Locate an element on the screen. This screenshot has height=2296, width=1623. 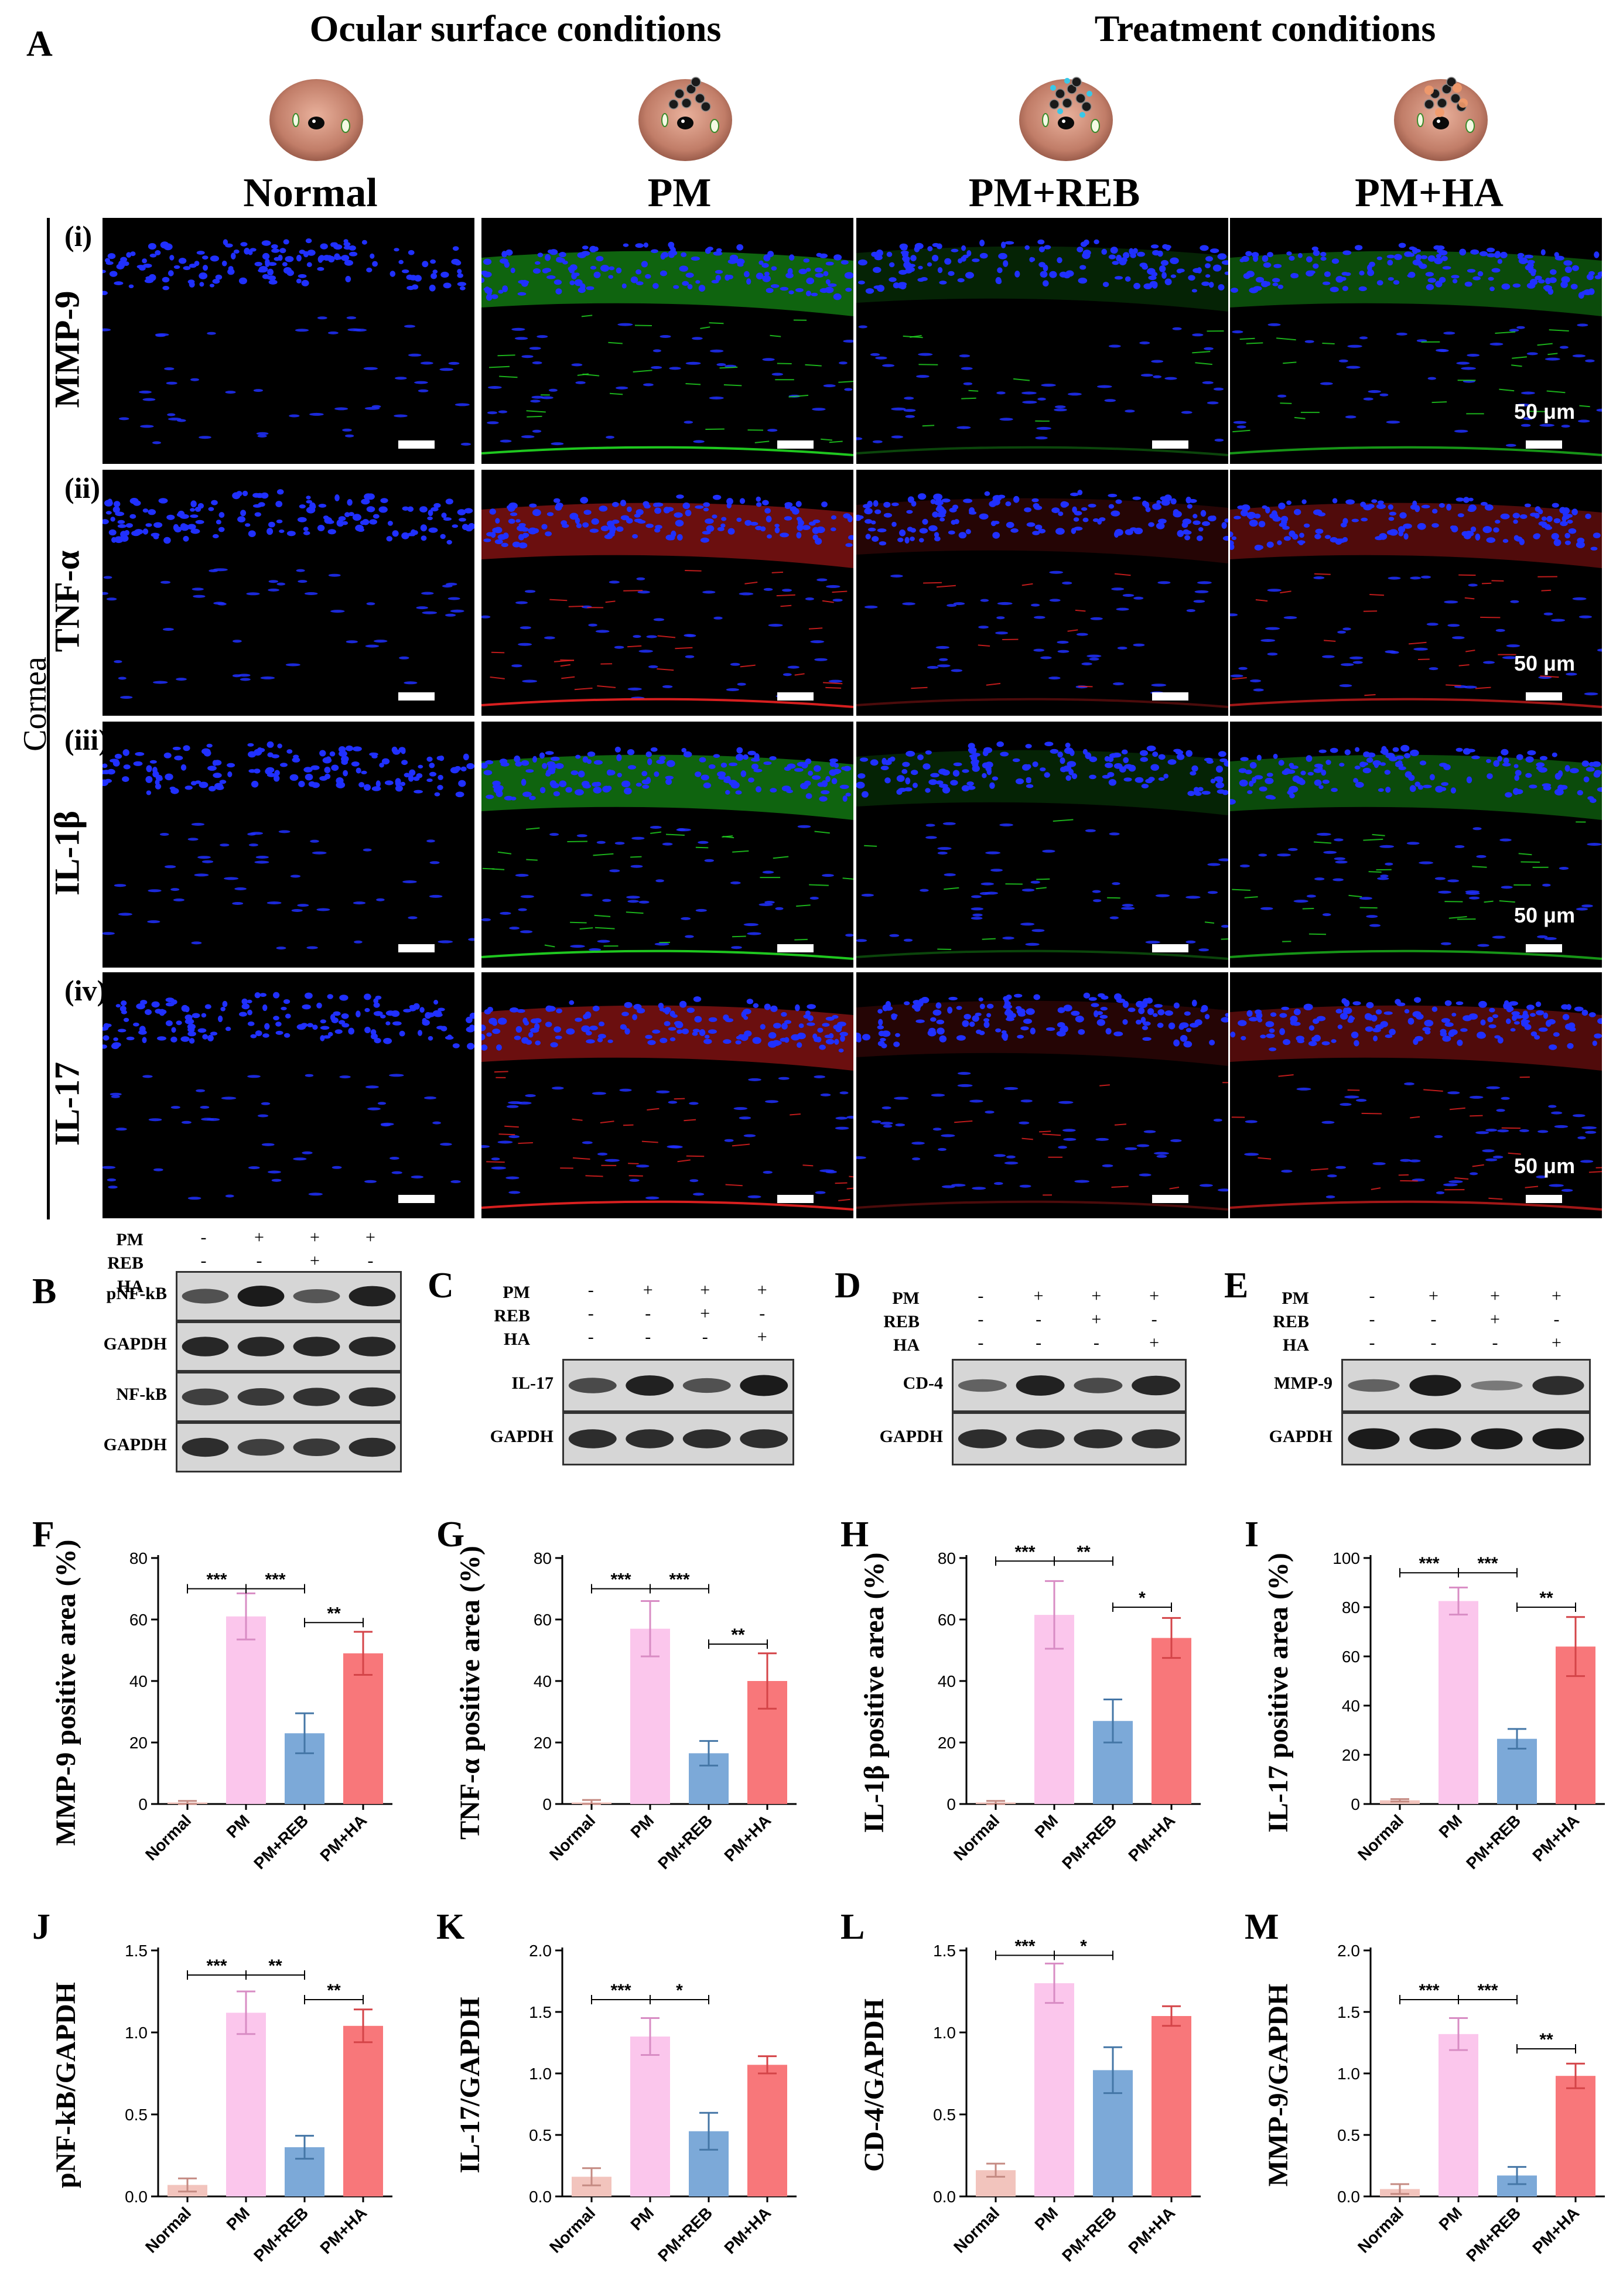
panel-letter: L is located at coordinates (852, 1928).